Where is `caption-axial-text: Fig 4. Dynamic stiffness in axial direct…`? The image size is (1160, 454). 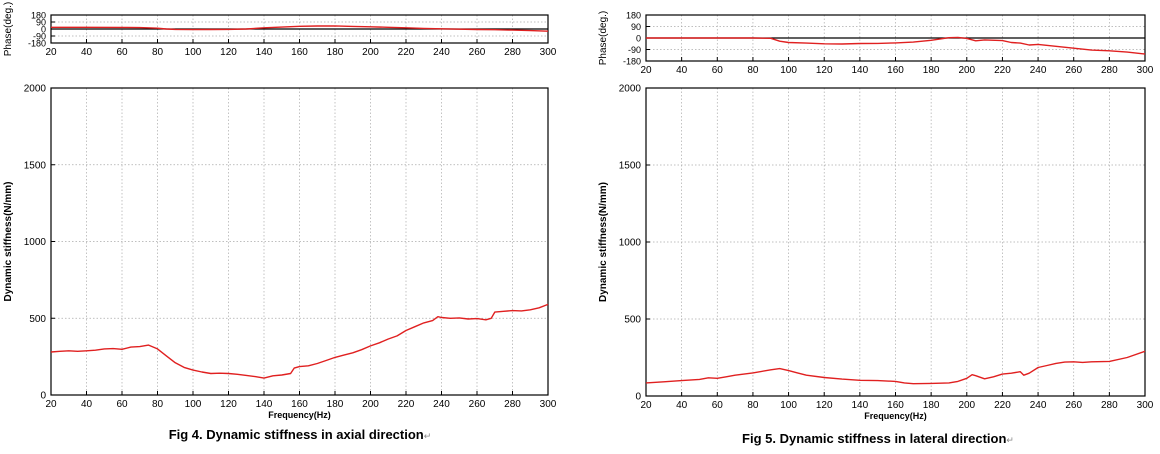 caption-axial-text: Fig 4. Dynamic stiffness in axial direct… is located at coordinates (296, 434).